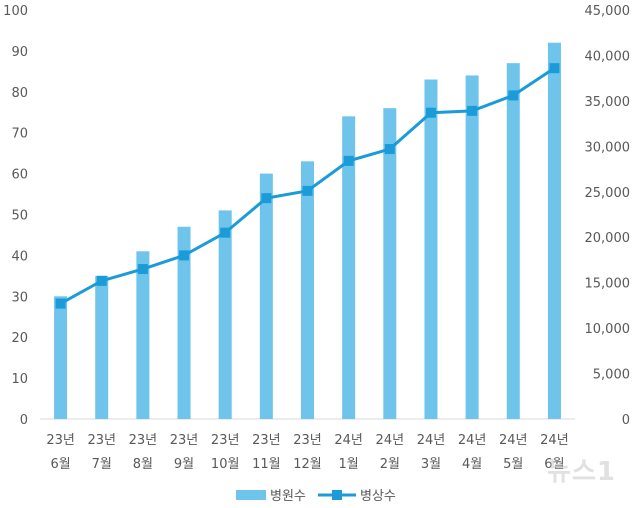 This screenshot has width=636, height=508. What do you see at coordinates (608, 147) in the screenshot?
I see `right-tick-label: 30,000` at bounding box center [608, 147].